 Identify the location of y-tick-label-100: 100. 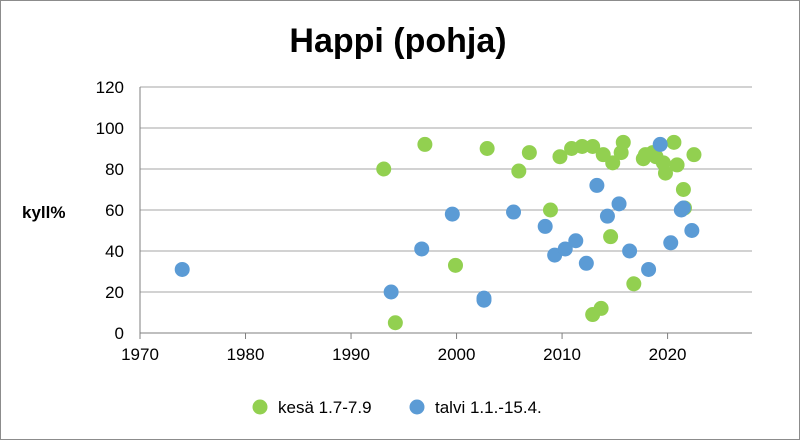
(110, 128).